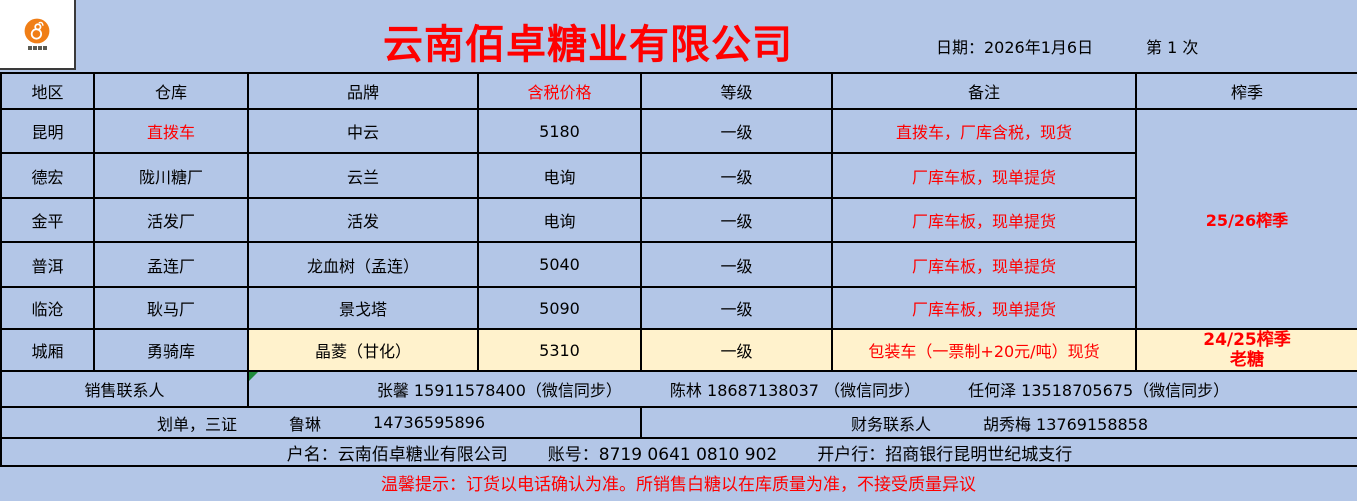 This screenshot has width=1357, height=501. I want to click on cell-region: 普洱, so click(47, 264).